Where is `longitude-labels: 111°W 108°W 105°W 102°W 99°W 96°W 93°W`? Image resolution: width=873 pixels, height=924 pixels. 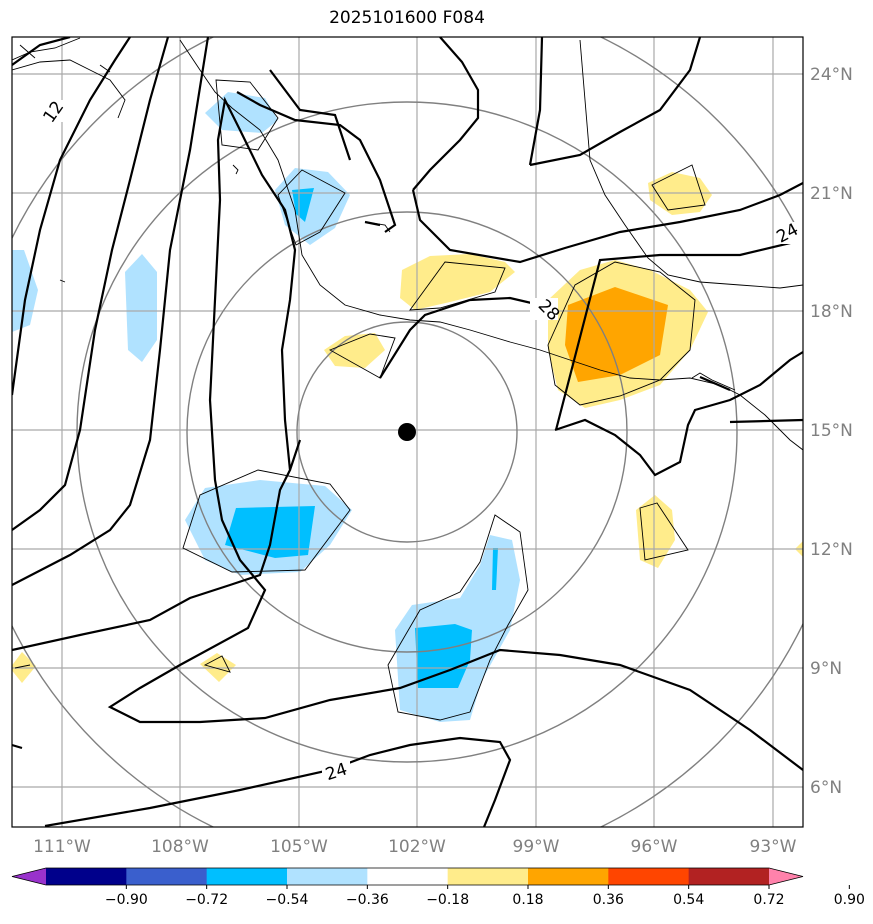
longitude-labels: 111°W 108°W 105°W 102°W 99°W 96°W 93°W is located at coordinates (415, 847).